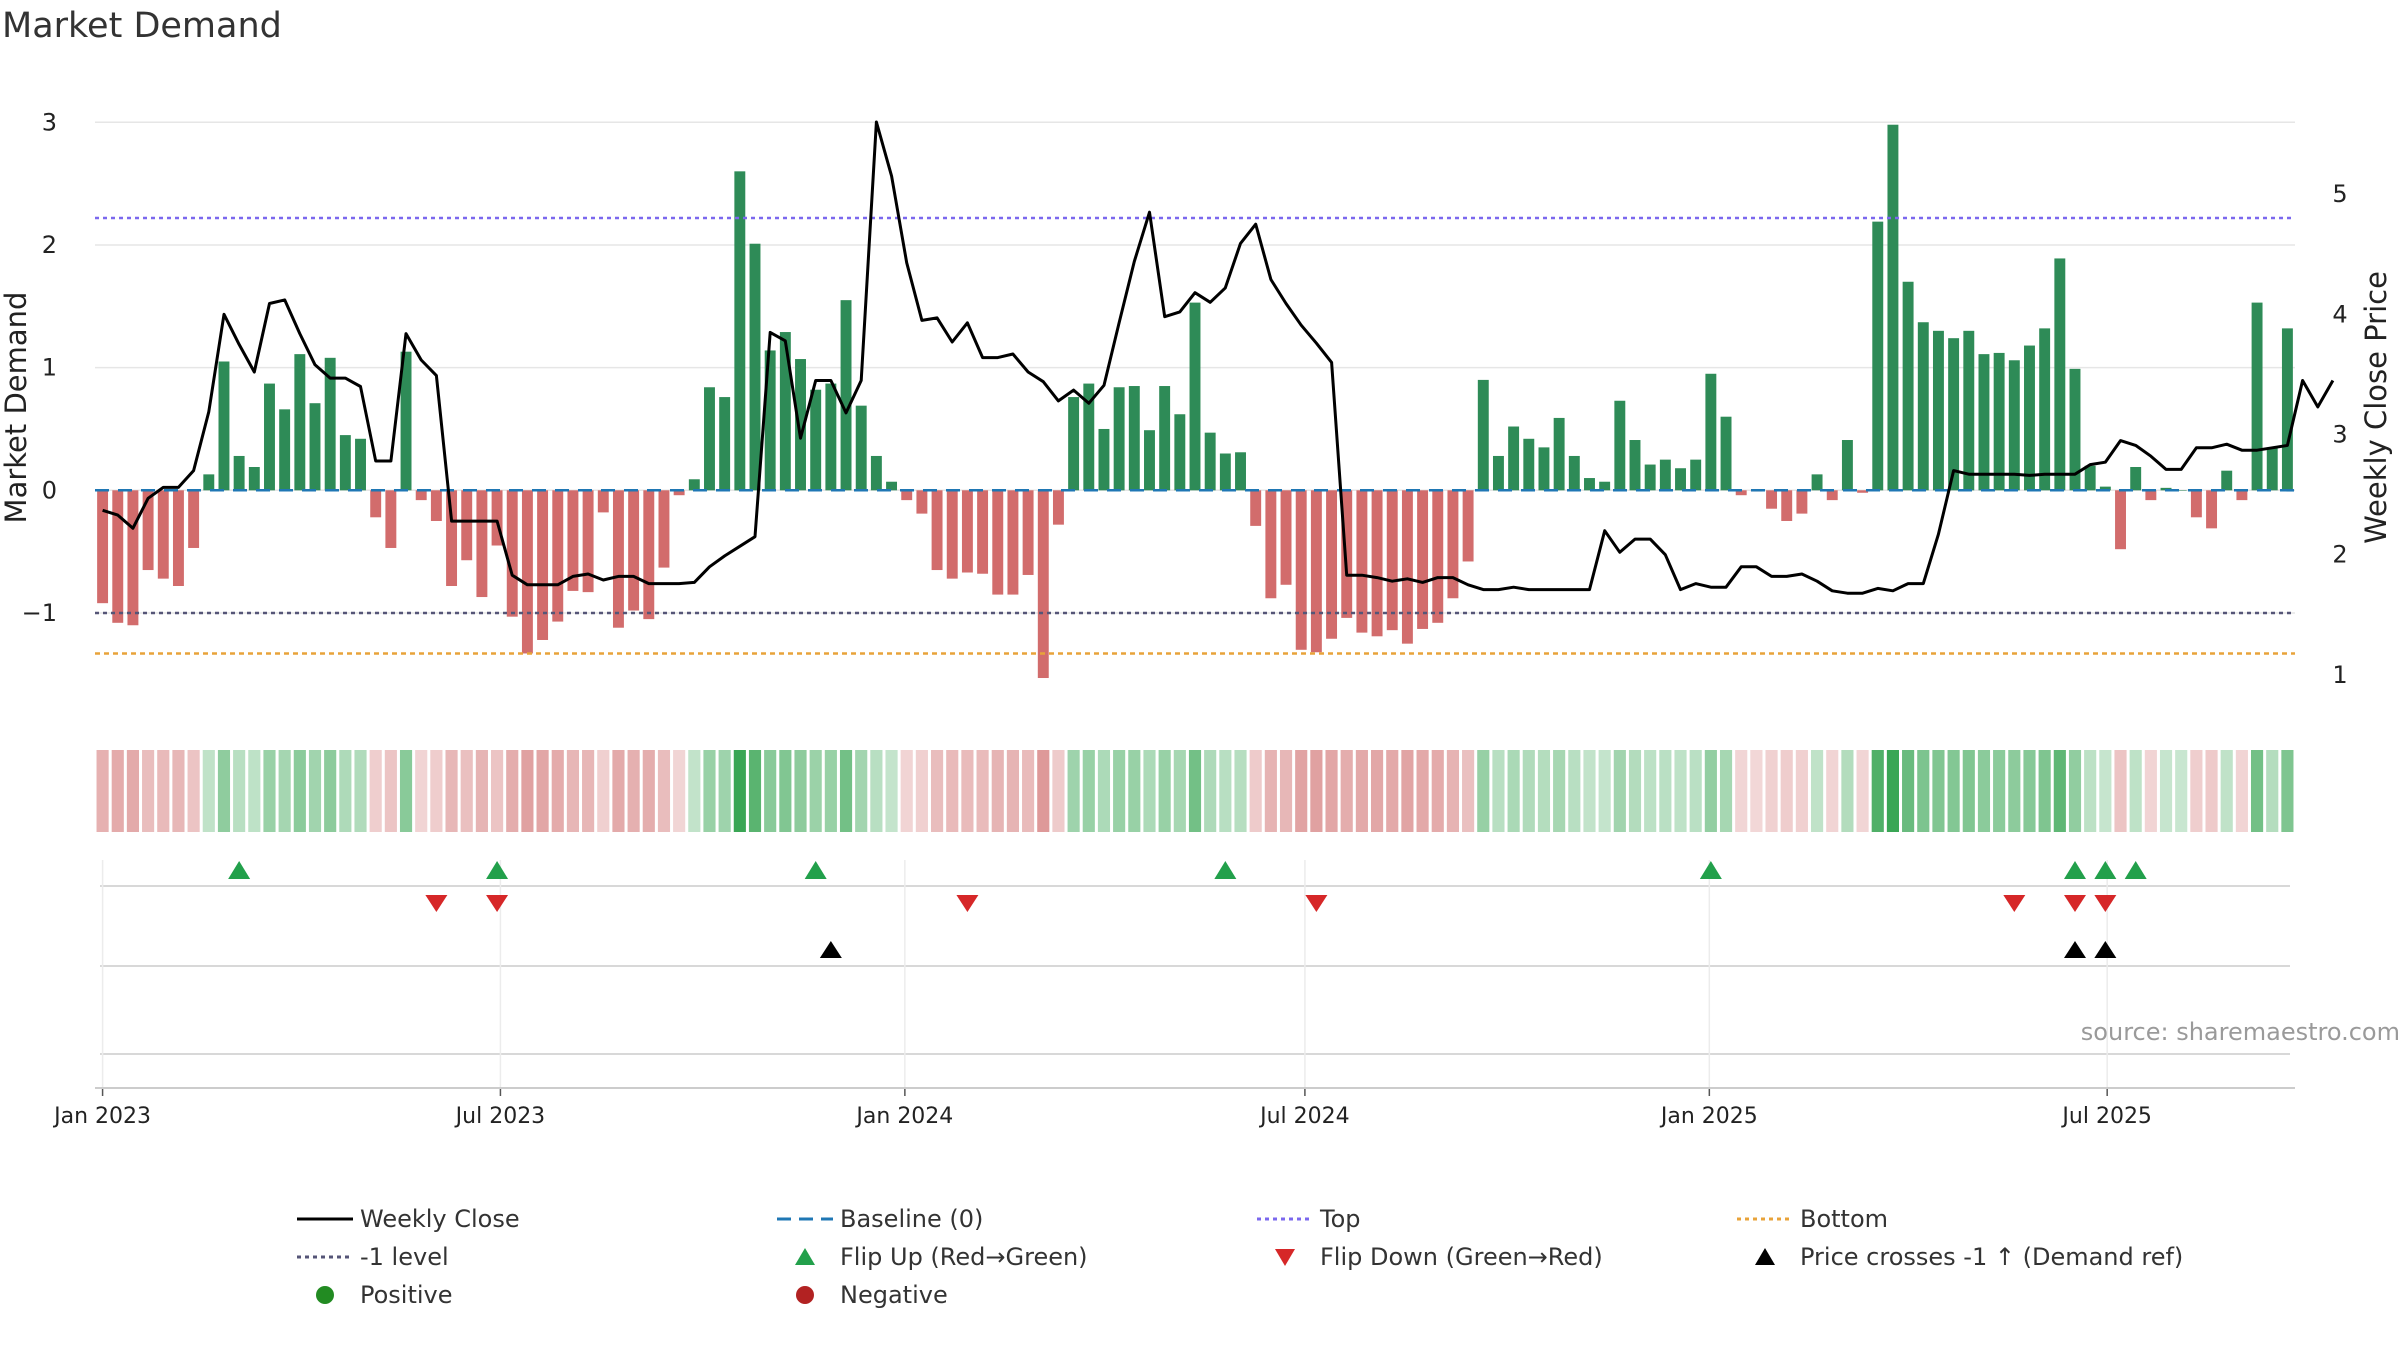 Image resolution: width=2400 pixels, height=1350 pixels. What do you see at coordinates (1285, 1257) in the screenshot?
I see `triangle-down-icon` at bounding box center [1285, 1257].